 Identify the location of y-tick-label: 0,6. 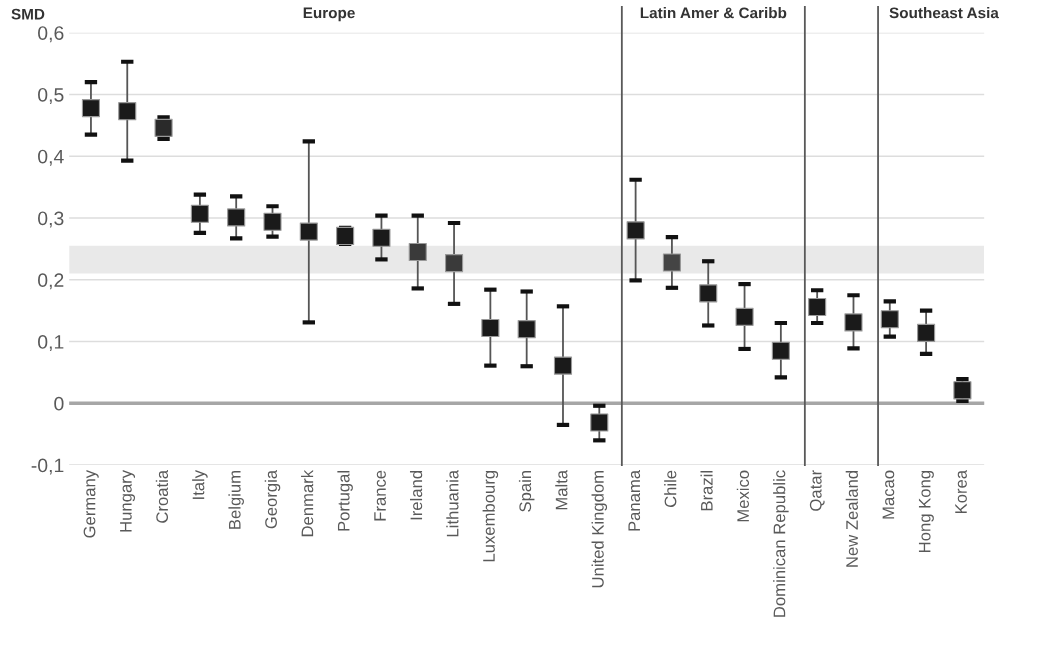
(51, 34).